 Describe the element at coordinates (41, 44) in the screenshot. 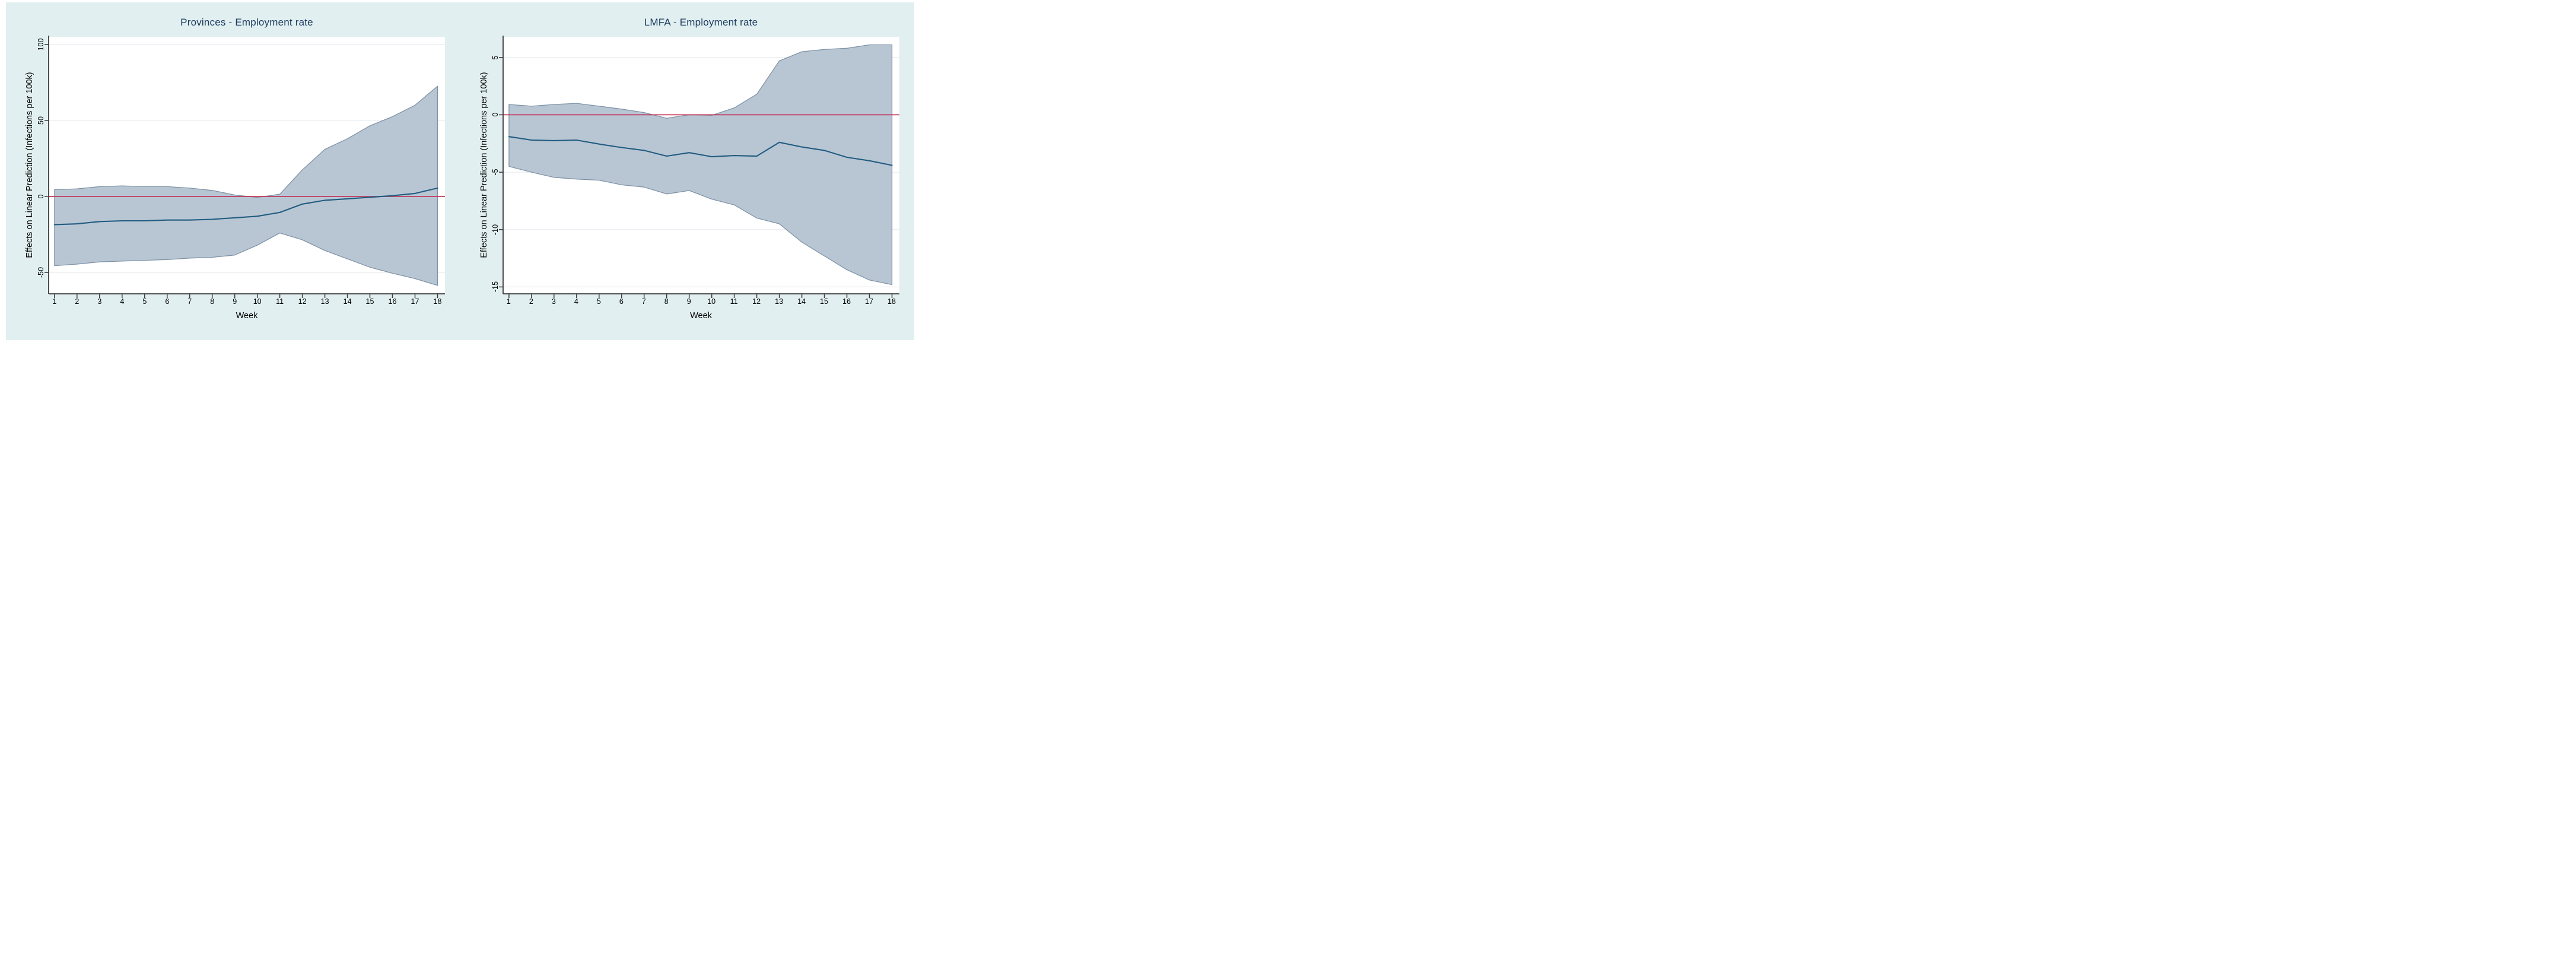

I see `y-tick-label: 100` at that location.